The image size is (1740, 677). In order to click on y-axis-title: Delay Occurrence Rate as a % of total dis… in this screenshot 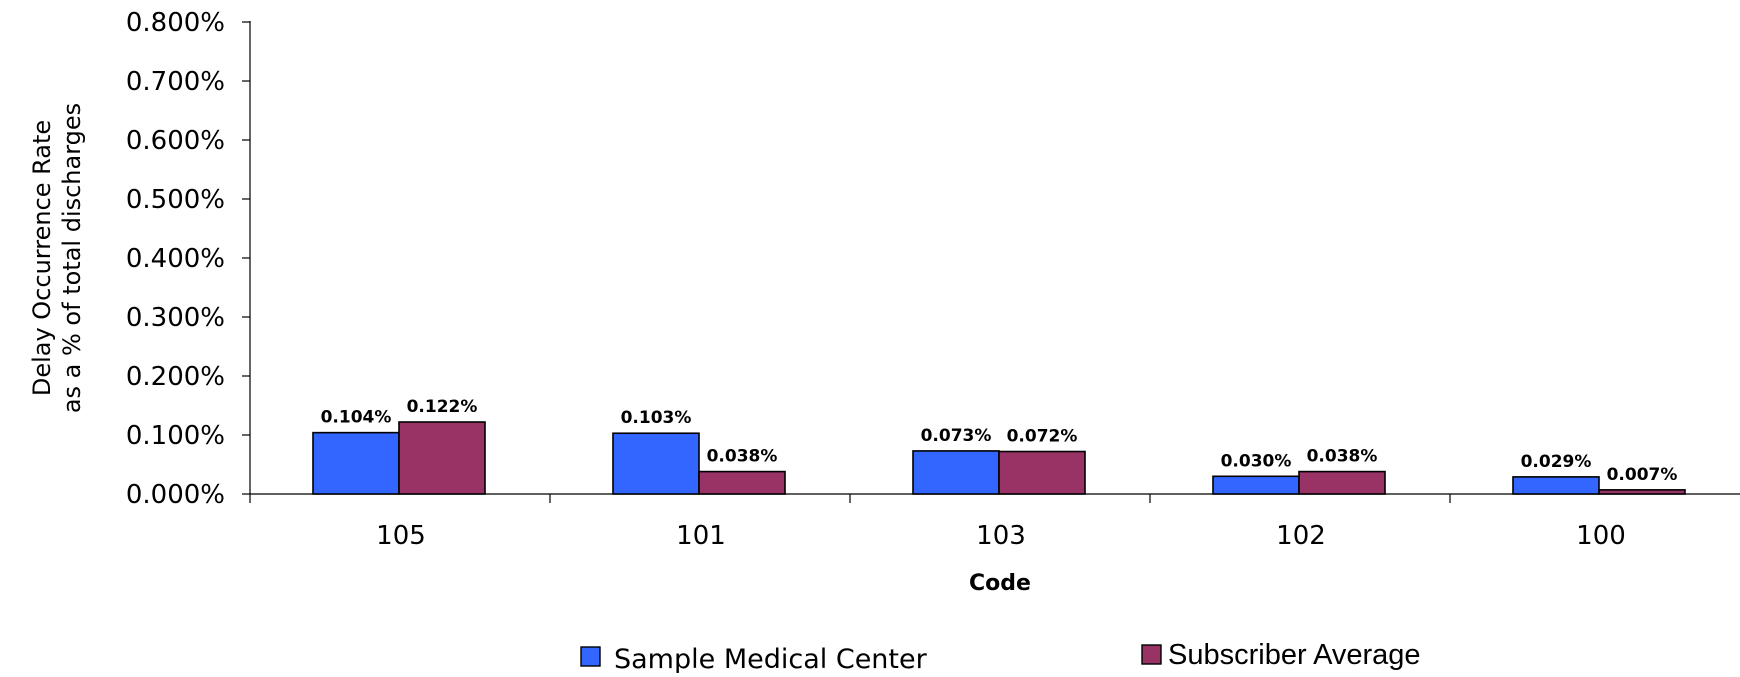, I will do `click(57, 258)`.